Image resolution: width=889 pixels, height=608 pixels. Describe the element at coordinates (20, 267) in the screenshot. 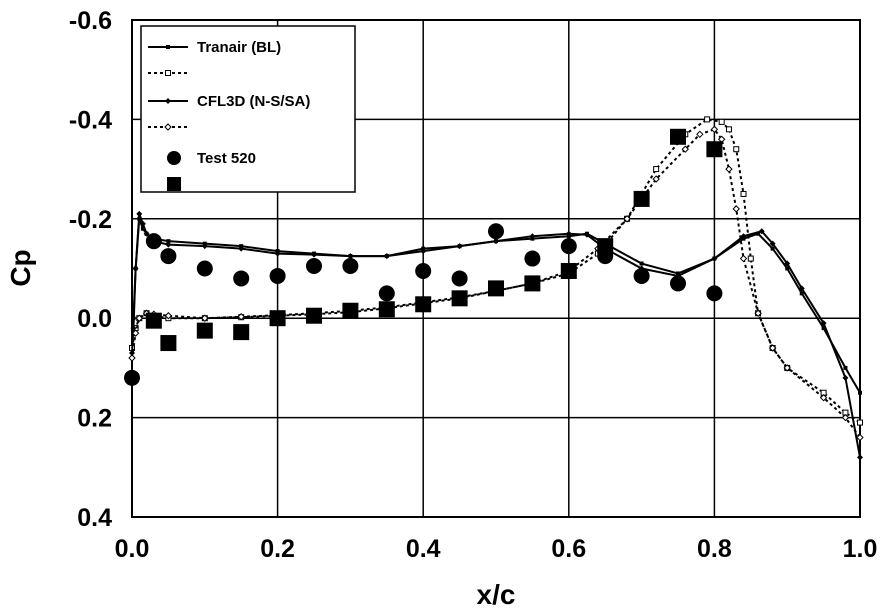

I see `y-axis-label: Cp` at that location.